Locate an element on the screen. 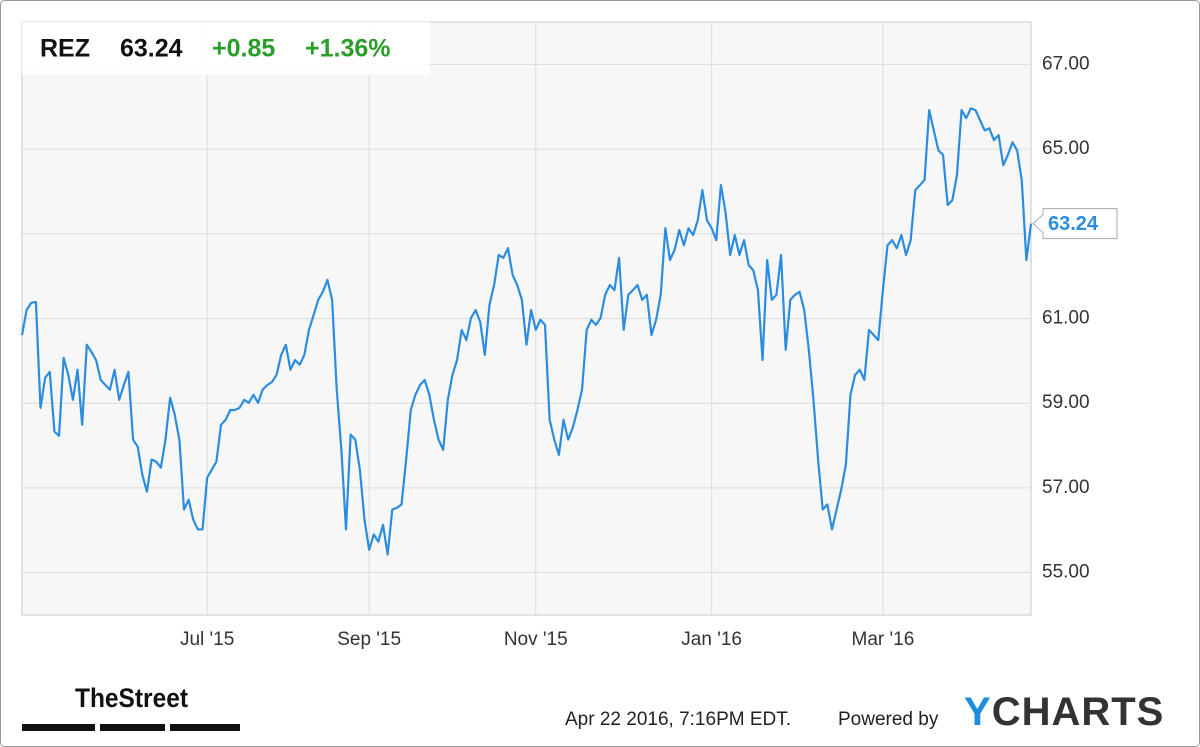 This screenshot has width=1200, height=747. y-tick-label: 57.00 is located at coordinates (1066, 487).